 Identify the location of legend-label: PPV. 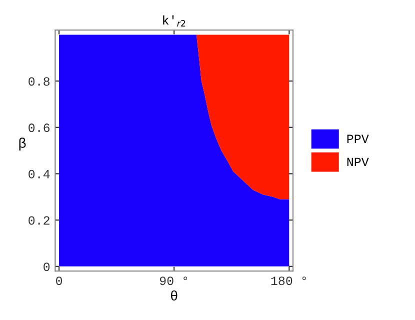
(358, 138).